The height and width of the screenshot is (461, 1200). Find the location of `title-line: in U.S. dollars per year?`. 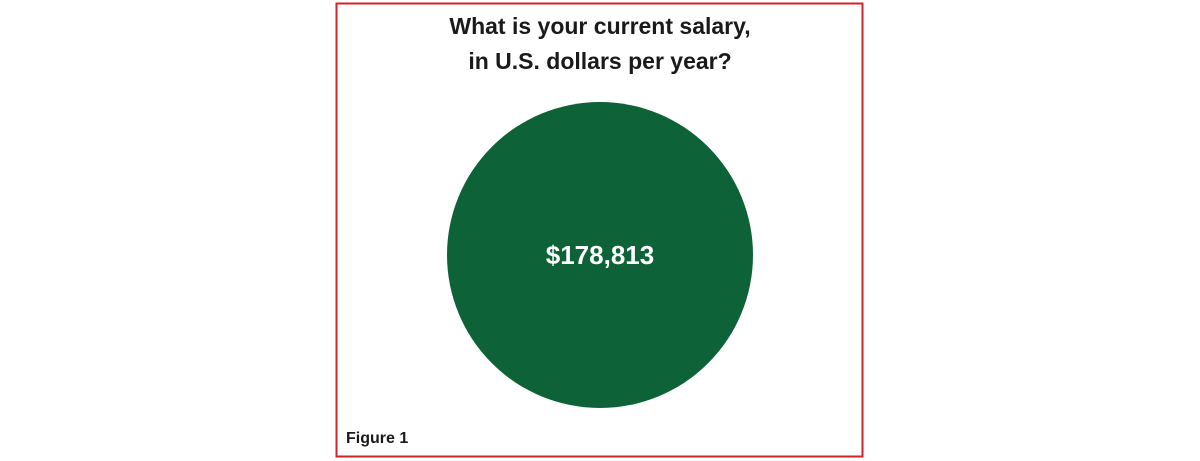

title-line: in U.S. dollars per year? is located at coordinates (599, 61).